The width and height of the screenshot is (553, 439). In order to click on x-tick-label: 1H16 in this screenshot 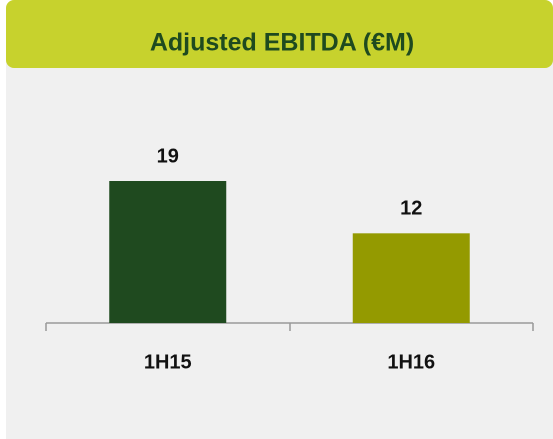, I will do `click(411, 362)`.